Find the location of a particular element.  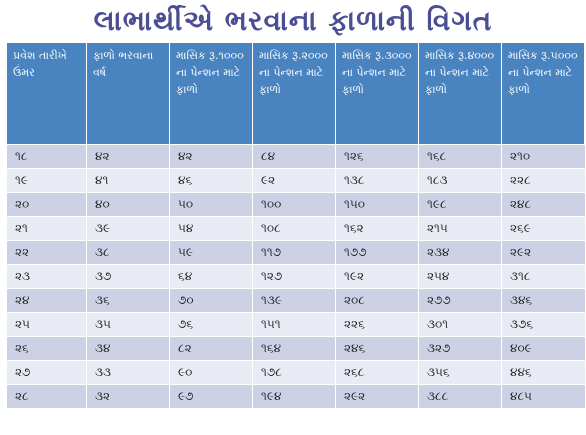

cell-pension-5000: ૩૧૮ is located at coordinates (543, 276).